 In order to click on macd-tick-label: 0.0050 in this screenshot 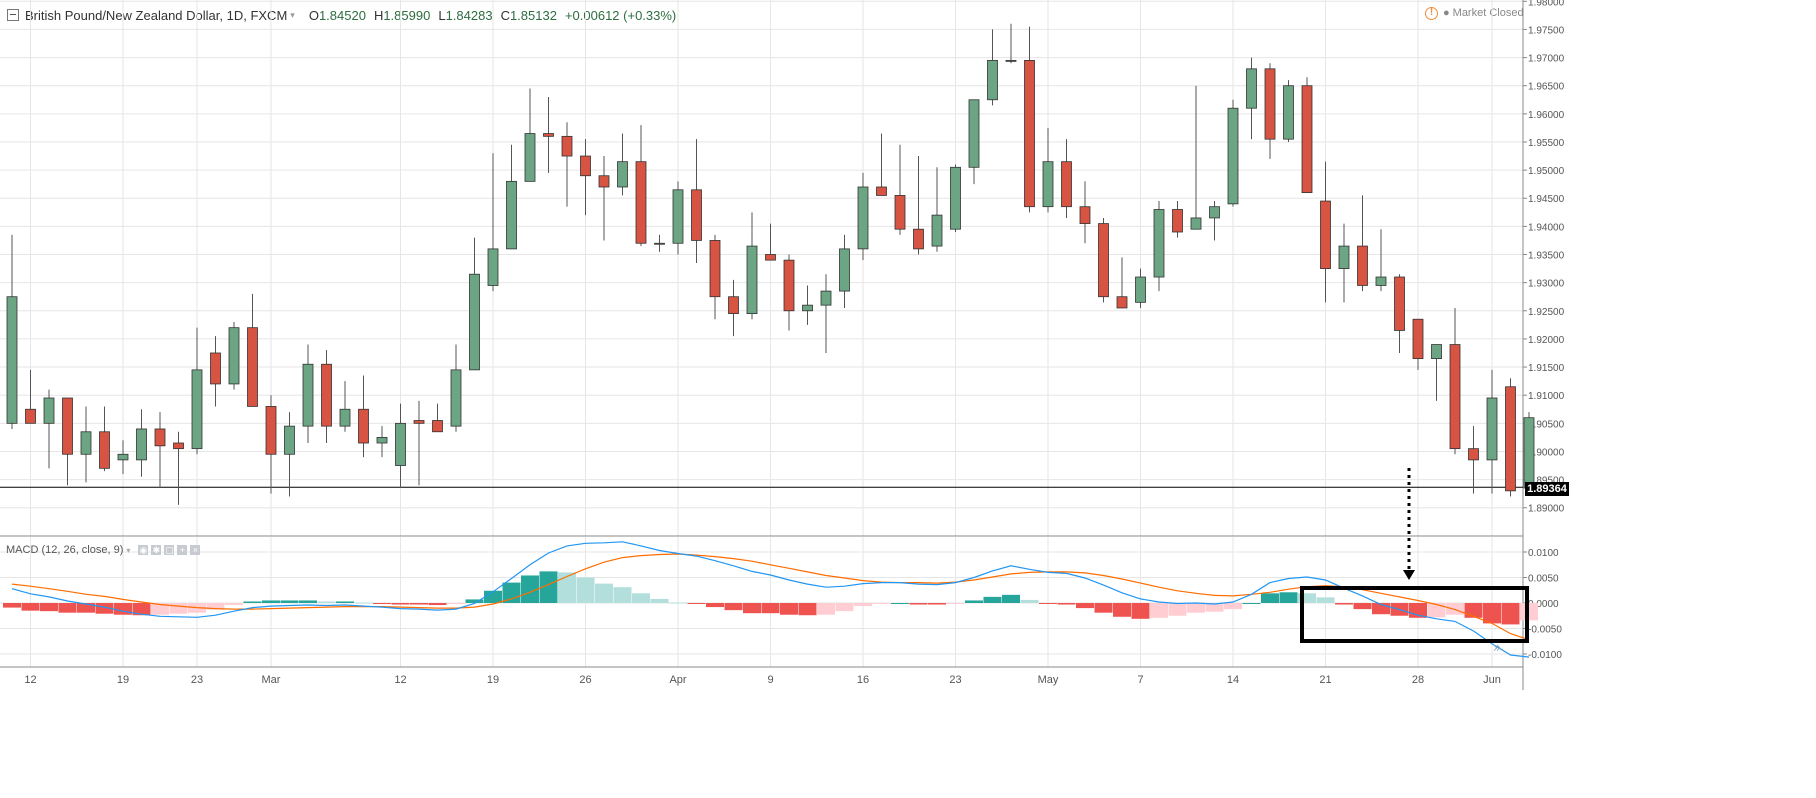, I will do `click(1543, 579)`.